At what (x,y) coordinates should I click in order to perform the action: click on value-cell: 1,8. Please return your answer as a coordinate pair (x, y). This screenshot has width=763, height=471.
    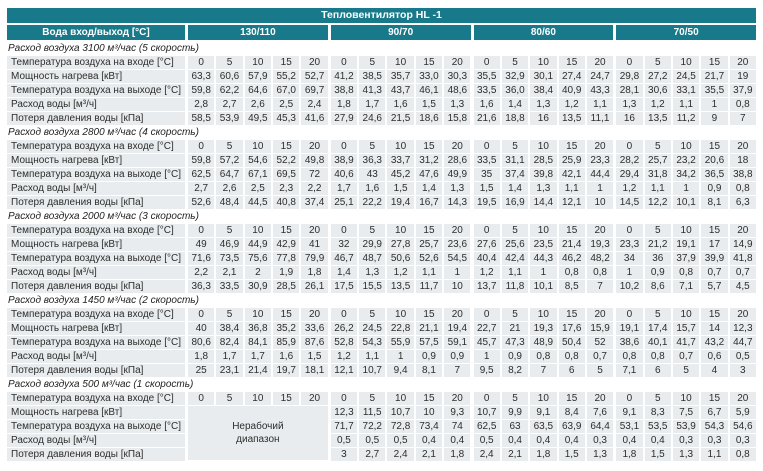
    Looking at the image, I should click on (543, 454).